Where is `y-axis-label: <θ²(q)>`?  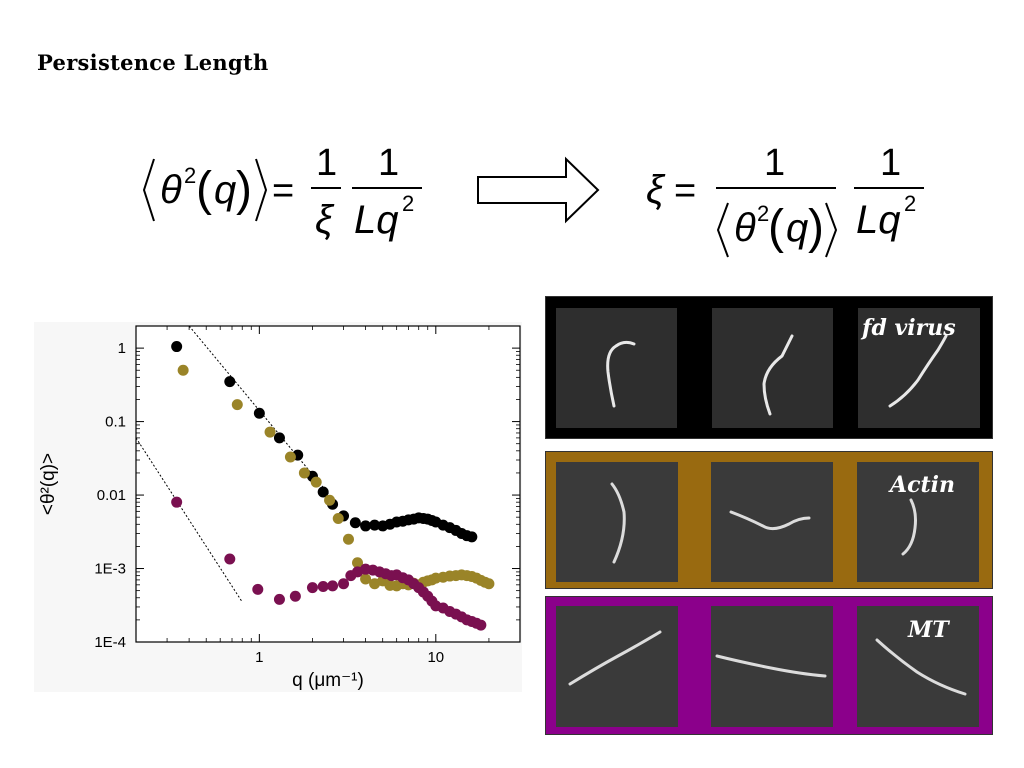 y-axis-label: <θ²(q)> is located at coordinates (48, 484).